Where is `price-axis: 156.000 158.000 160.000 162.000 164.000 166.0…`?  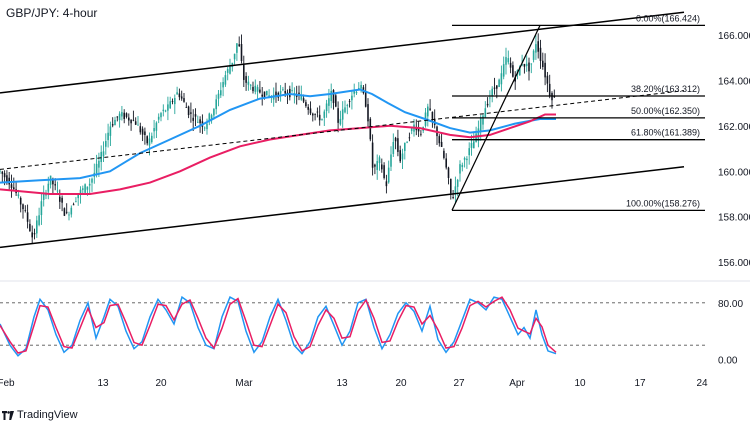 price-axis: 156.000 158.000 160.000 162.000 164.000 166.0… is located at coordinates (734, 150).